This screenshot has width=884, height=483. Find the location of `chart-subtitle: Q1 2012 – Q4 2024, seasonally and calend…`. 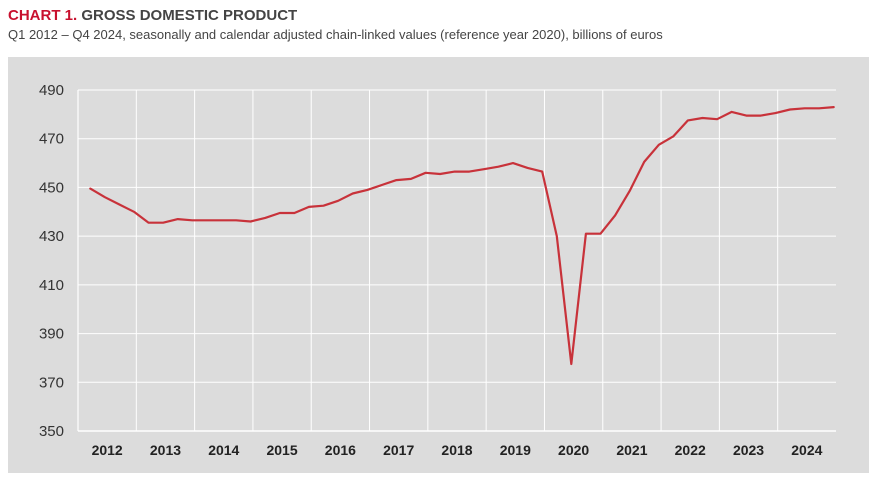

chart-subtitle: Q1 2012 – Q4 2024, seasonally and calend… is located at coordinates (335, 34).